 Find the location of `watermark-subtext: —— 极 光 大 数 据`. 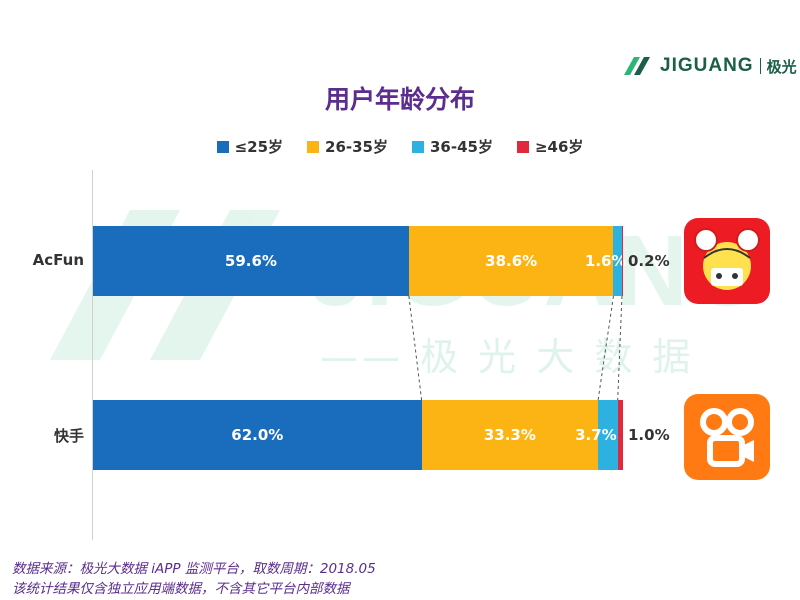

watermark-subtext: —— 极 光 大 数 据 is located at coordinates (507, 357).